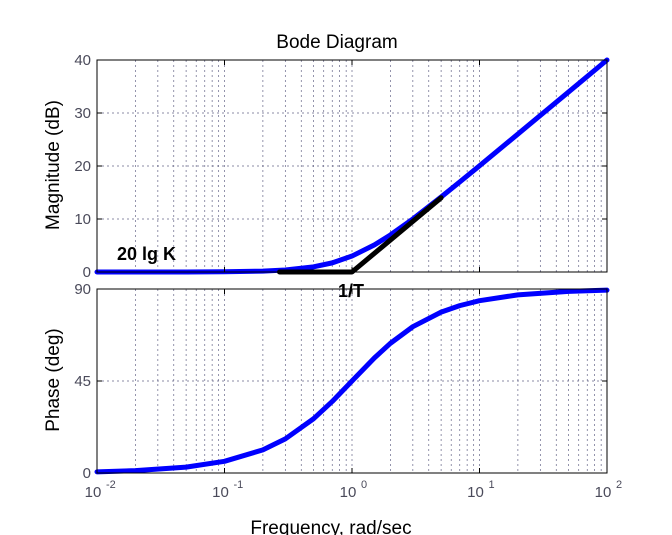 The width and height of the screenshot is (672, 535). I want to click on magnitude-y-axis-label: Magnitude (dB), so click(53, 165).